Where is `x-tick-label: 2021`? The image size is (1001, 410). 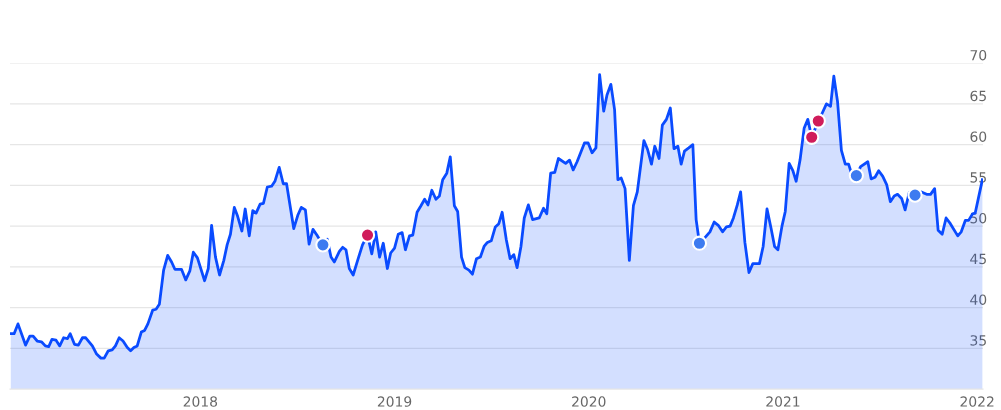
x-tick-label: 2021 is located at coordinates (783, 401).